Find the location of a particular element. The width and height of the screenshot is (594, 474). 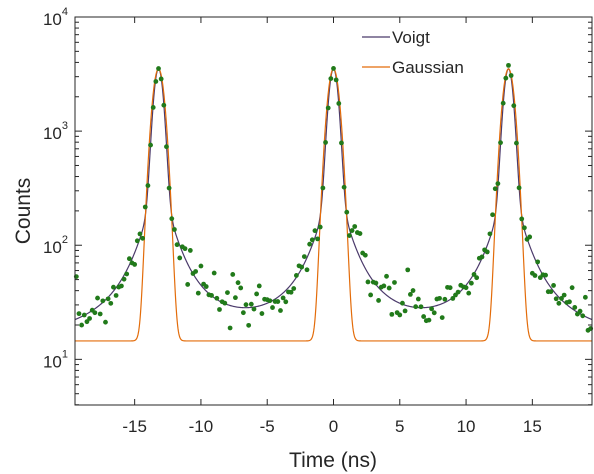

x-tick-label: 0 is located at coordinates (333, 426).